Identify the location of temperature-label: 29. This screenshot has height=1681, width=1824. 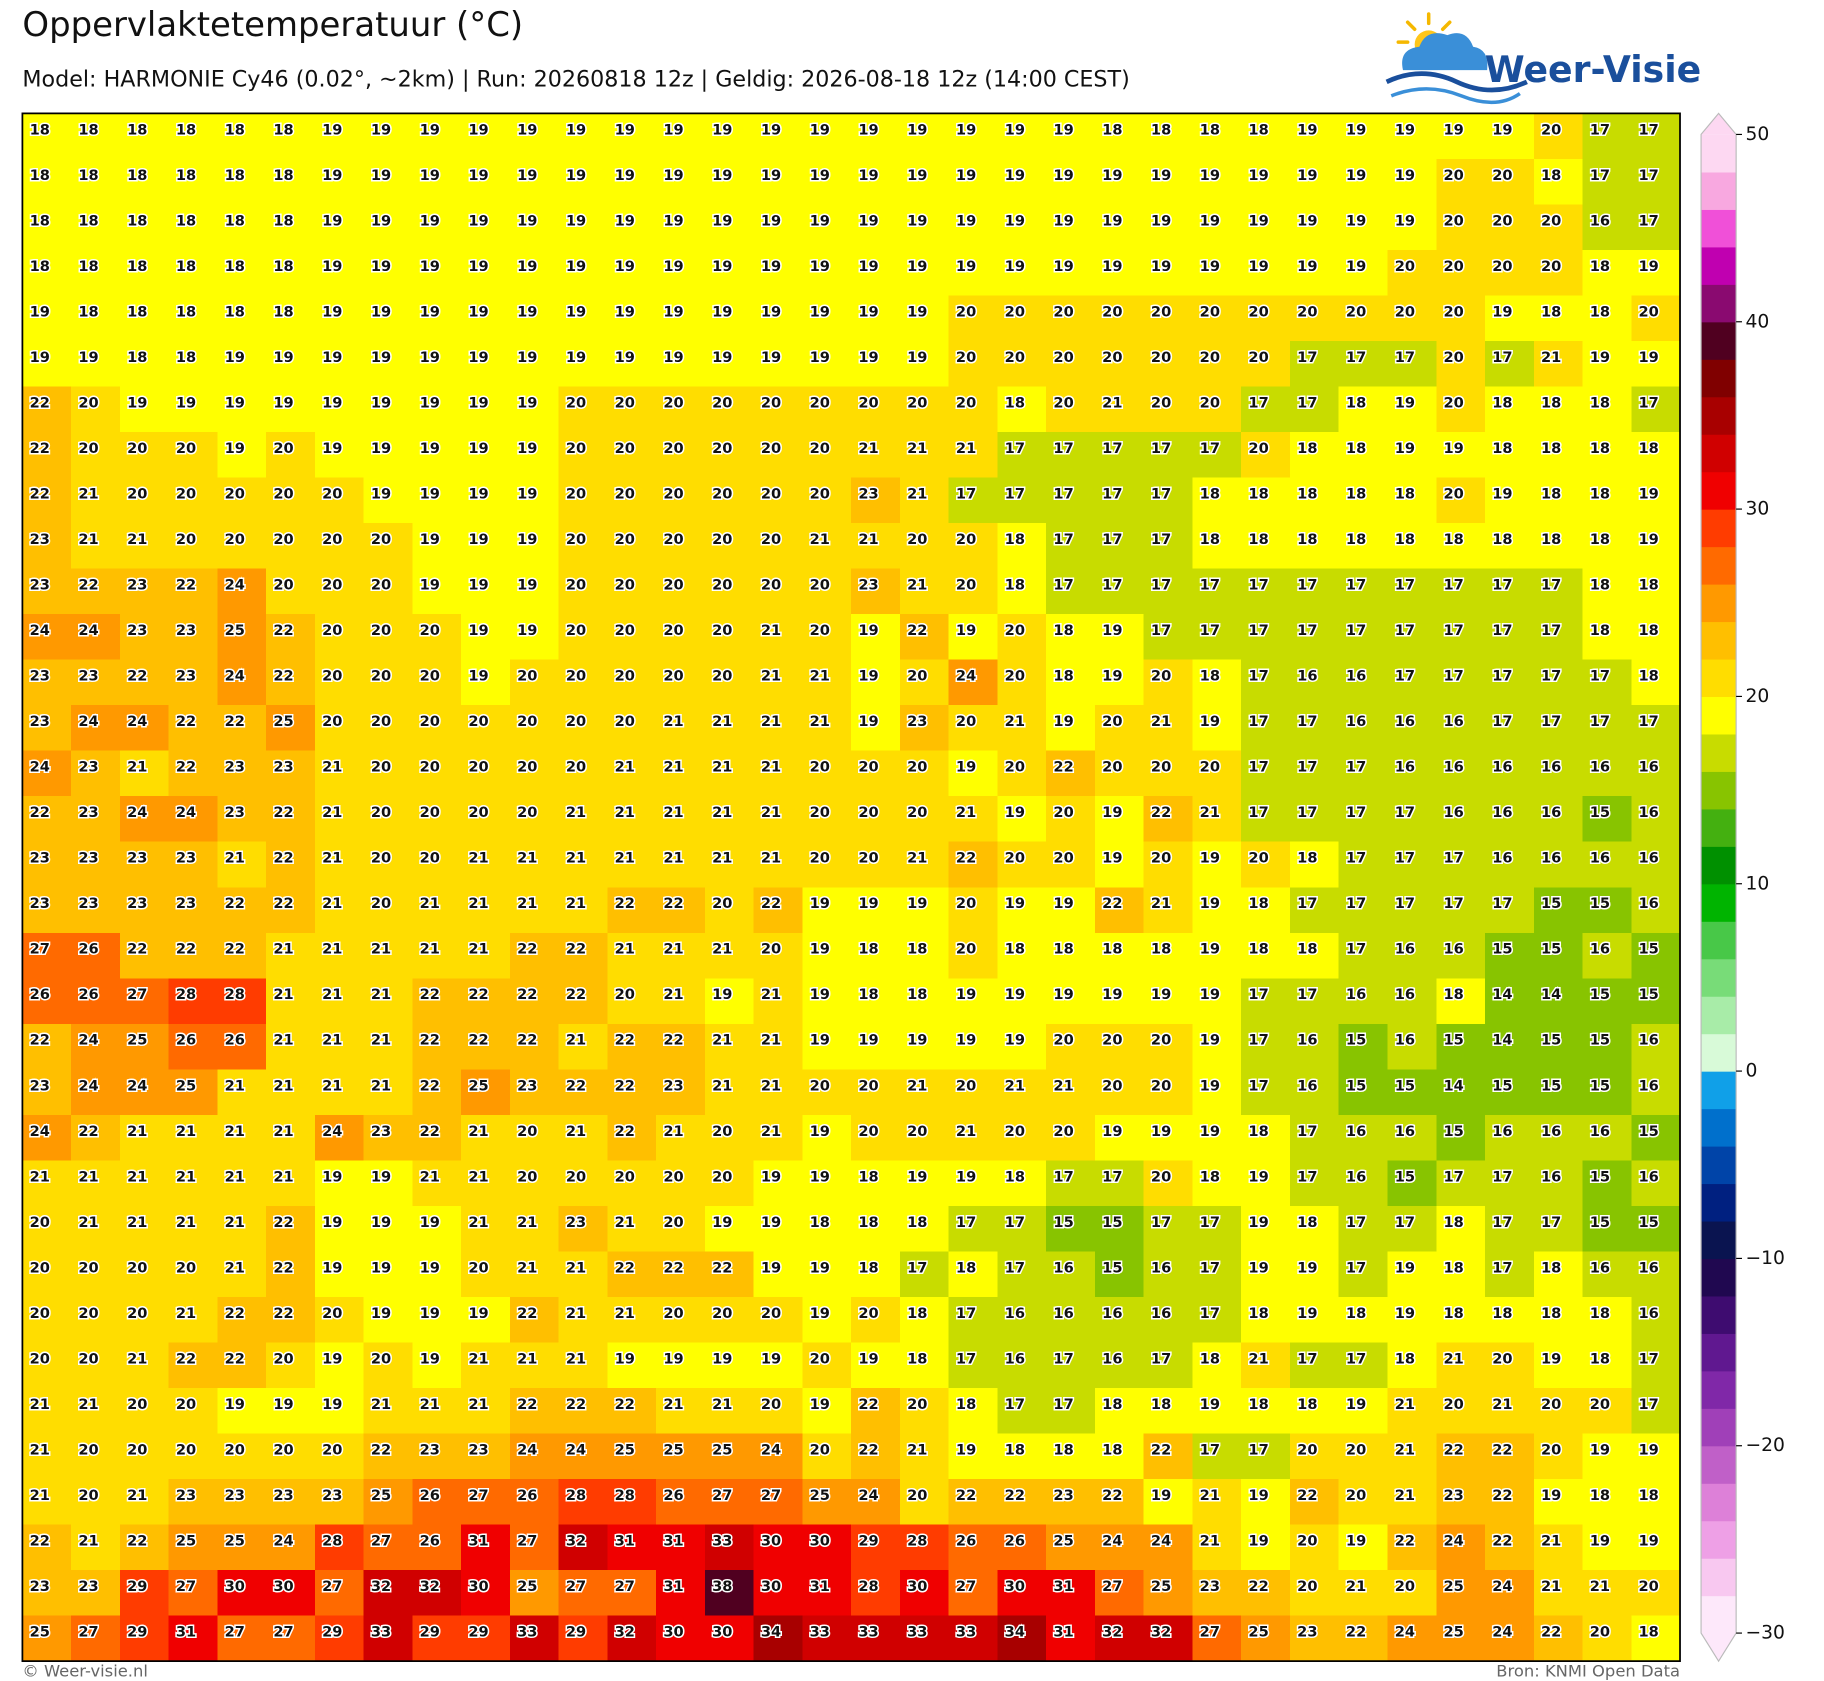
(576, 1632).